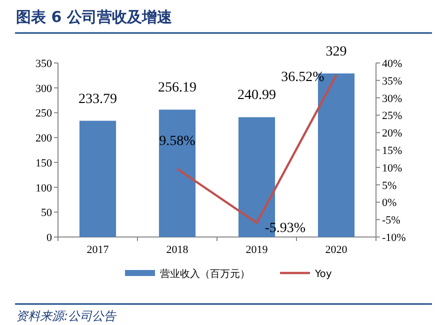 This screenshot has width=436, height=325. Describe the element at coordinates (391, 220) in the screenshot. I see `y2-tick-label: -5%` at that location.